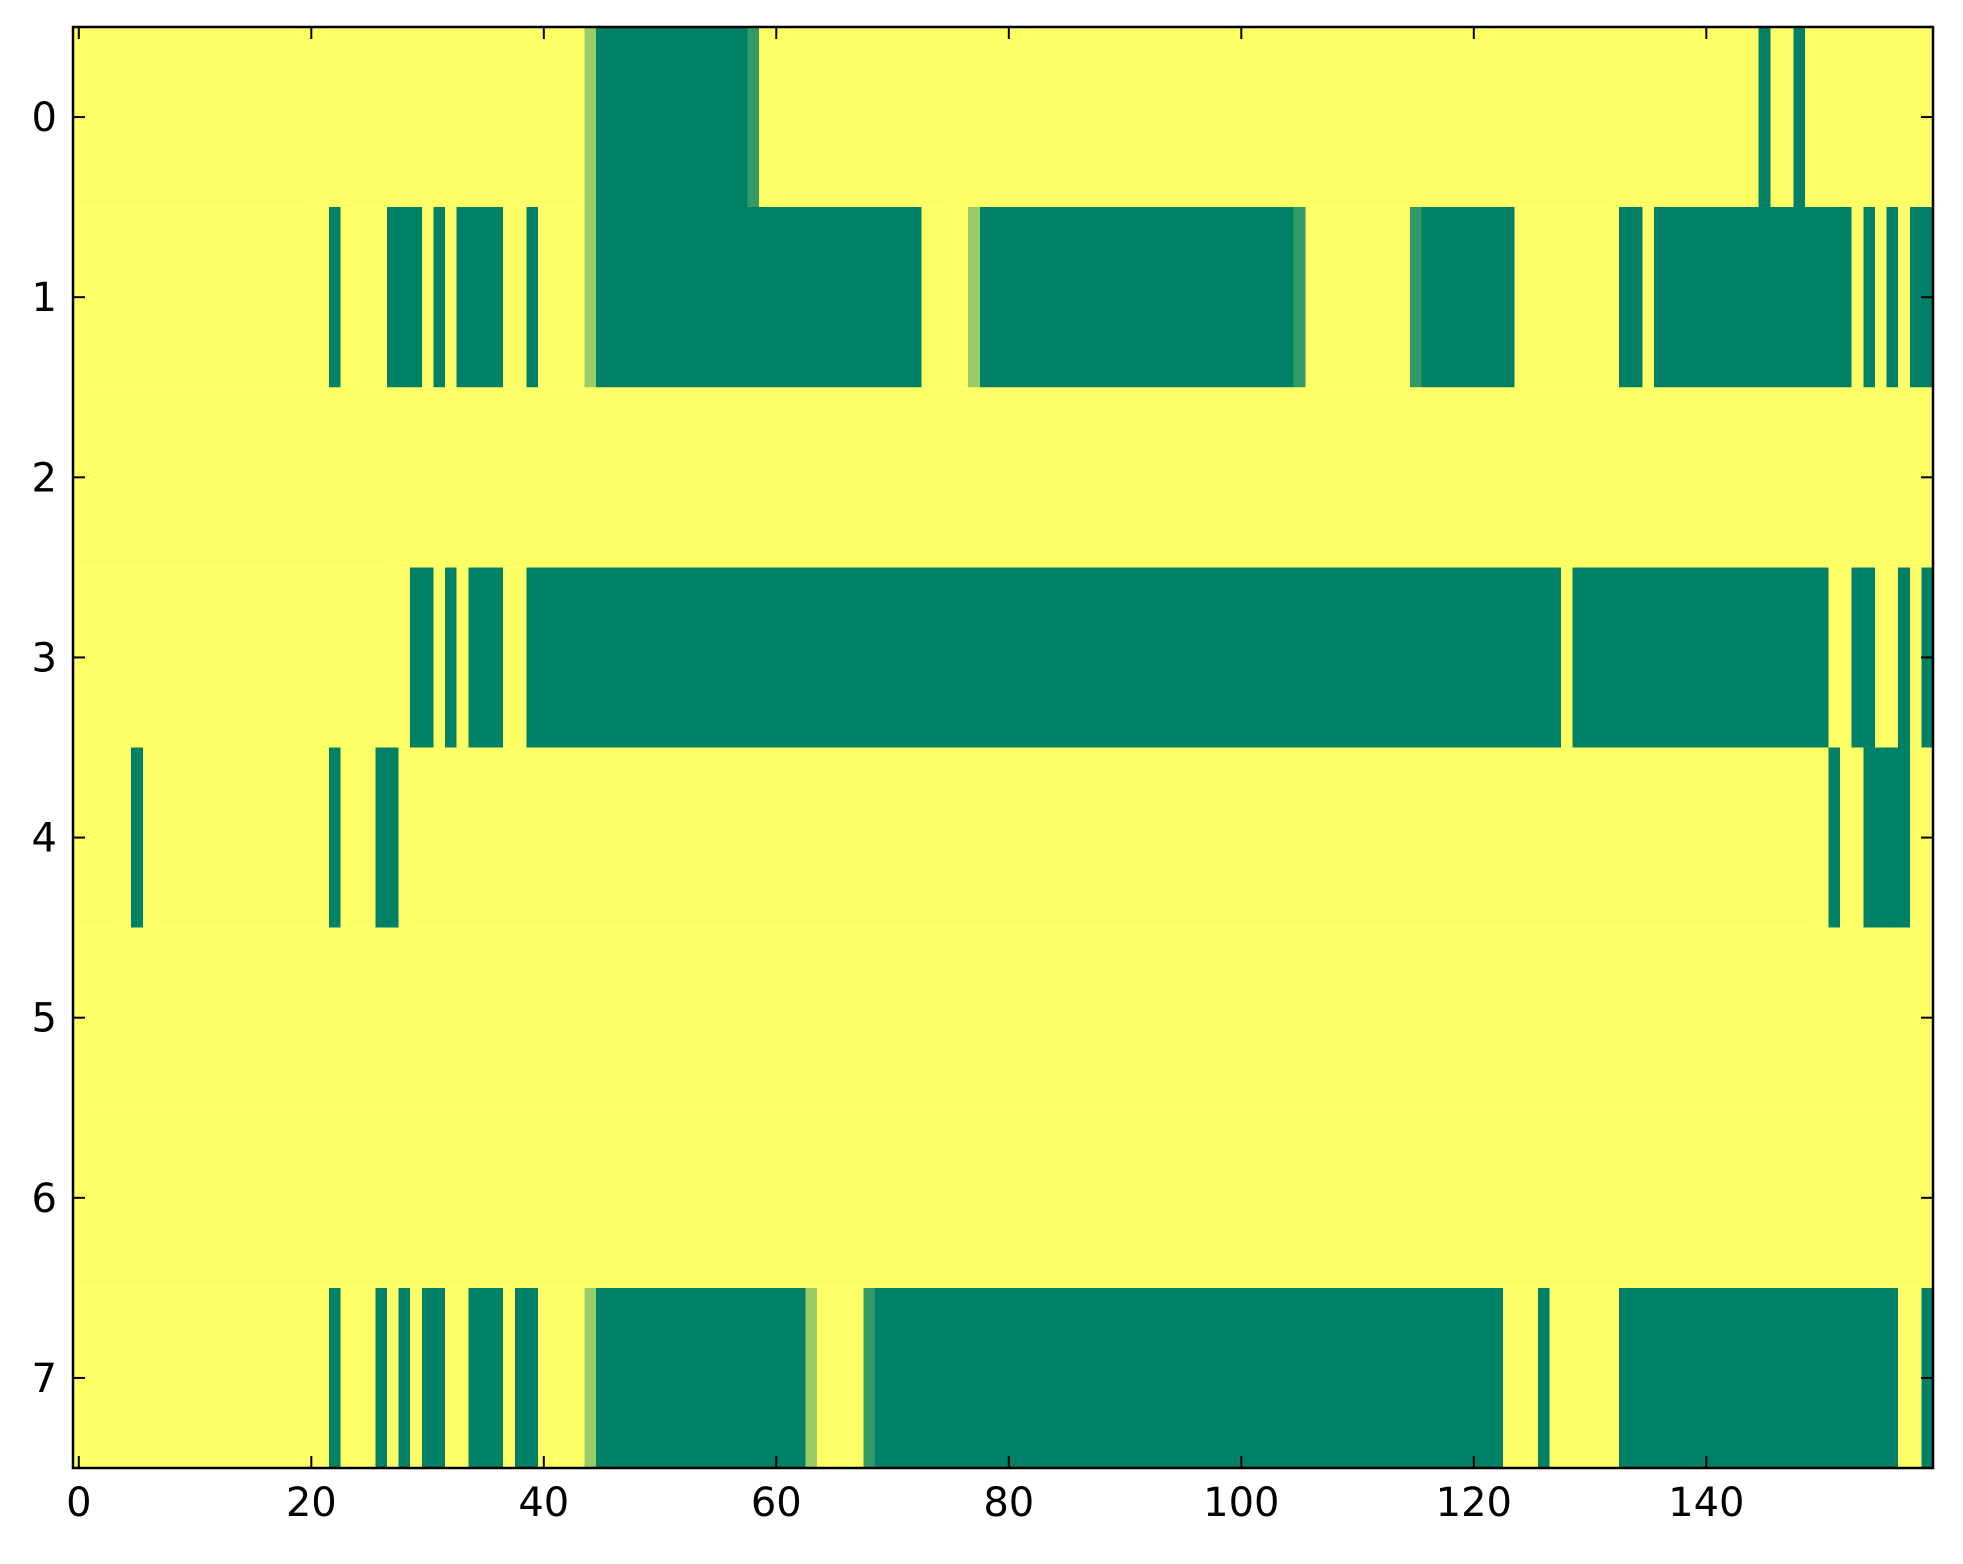 The height and width of the screenshot is (1564, 1963). I want to click on x-tick-label: 20, so click(311, 1503).